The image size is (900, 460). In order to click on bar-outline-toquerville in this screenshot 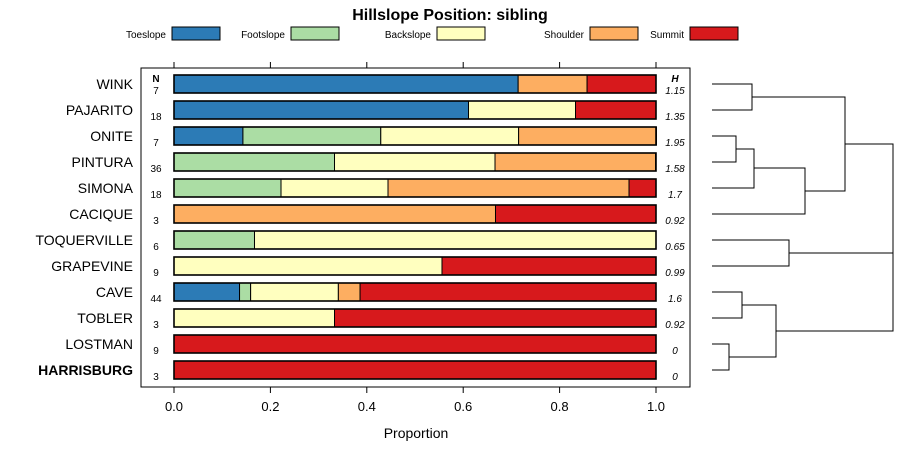, I will do `click(415, 240)`.